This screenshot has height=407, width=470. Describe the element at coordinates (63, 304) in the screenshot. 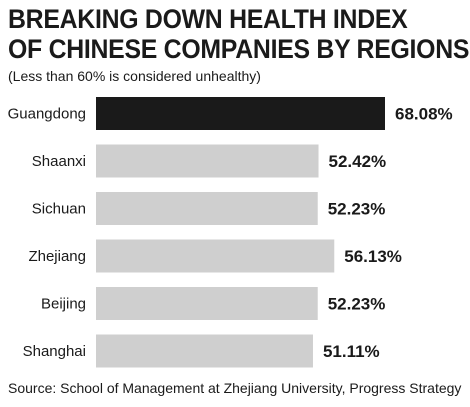

I see `category-label-beijing: Beijing` at that location.